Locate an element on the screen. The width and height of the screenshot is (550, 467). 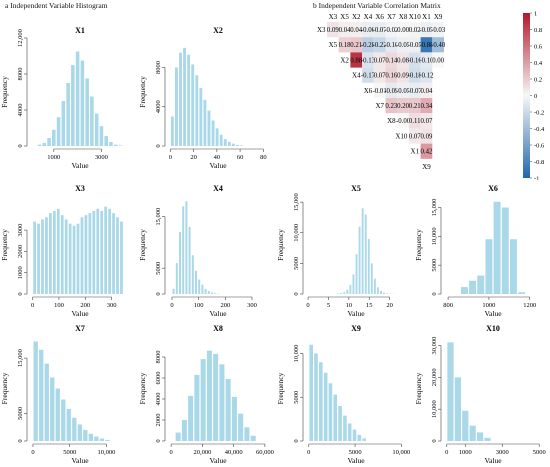
matrix-cell-value: 0.08 is located at coordinates (403, 60).